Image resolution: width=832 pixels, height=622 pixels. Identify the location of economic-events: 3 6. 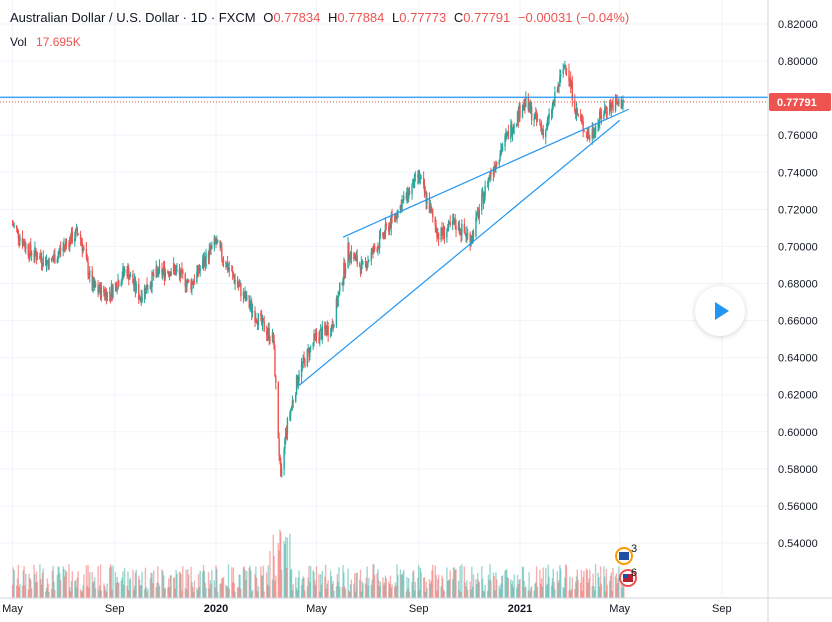
(626, 565).